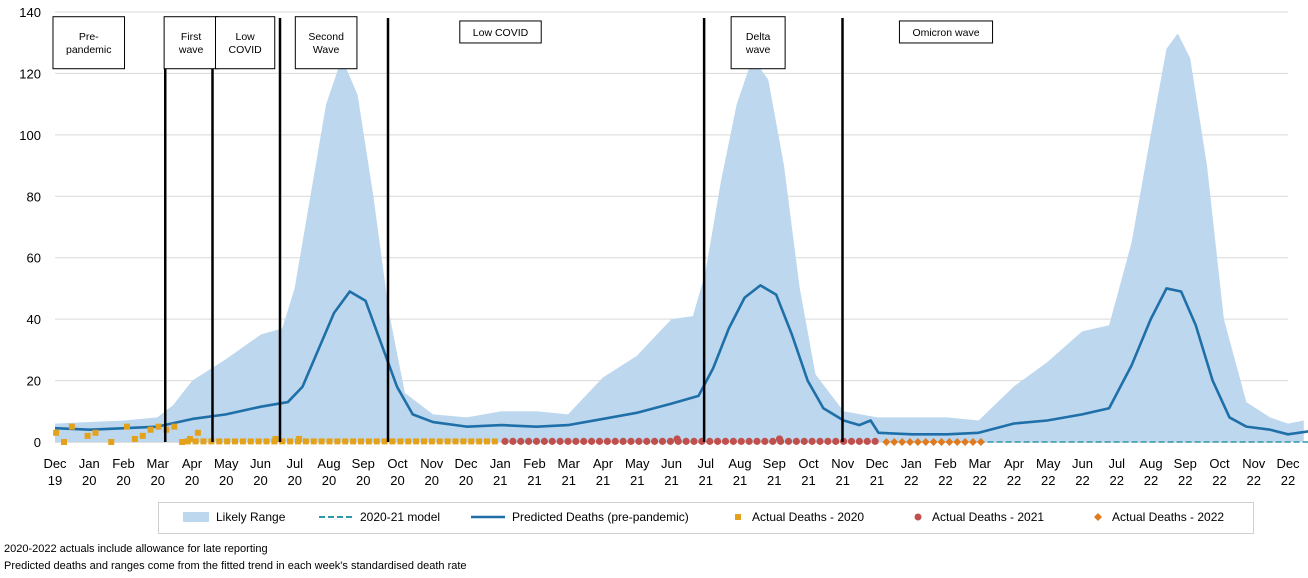 Image resolution: width=1308 pixels, height=578 pixels. I want to click on legend-item-2021: Actual Deaths - 2021, so click(977, 517).